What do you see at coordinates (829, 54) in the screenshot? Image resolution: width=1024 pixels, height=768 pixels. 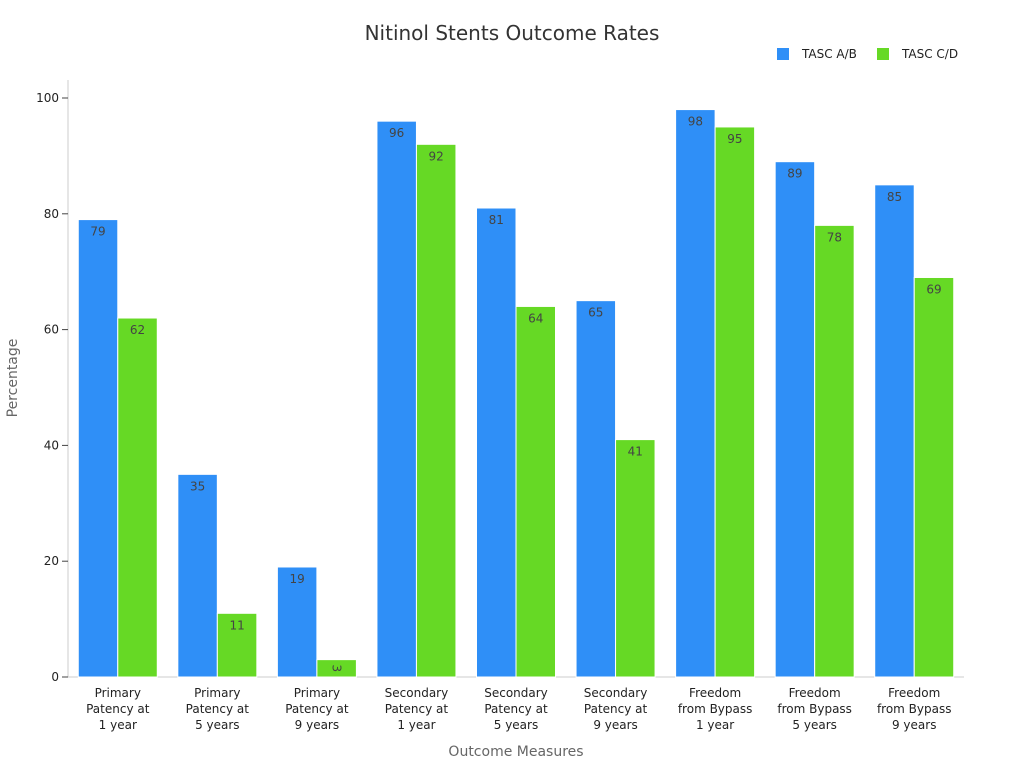 I see `legend-label-tasc-ab: TASC A/B` at bounding box center [829, 54].